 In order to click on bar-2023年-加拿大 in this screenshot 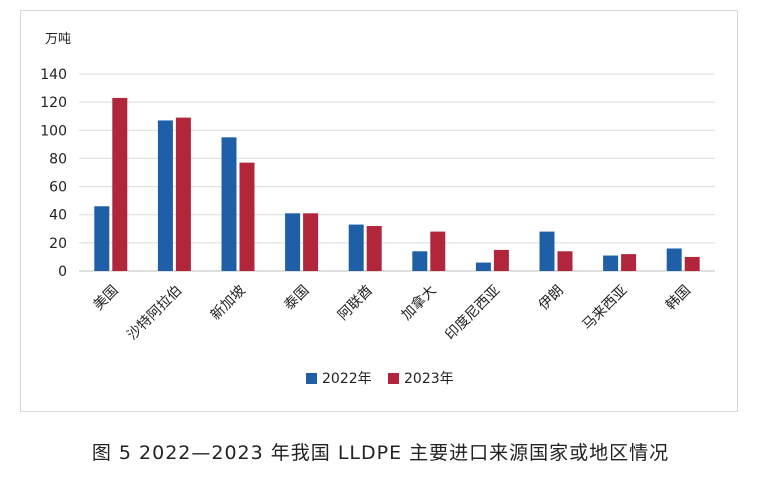, I will do `click(438, 251)`.